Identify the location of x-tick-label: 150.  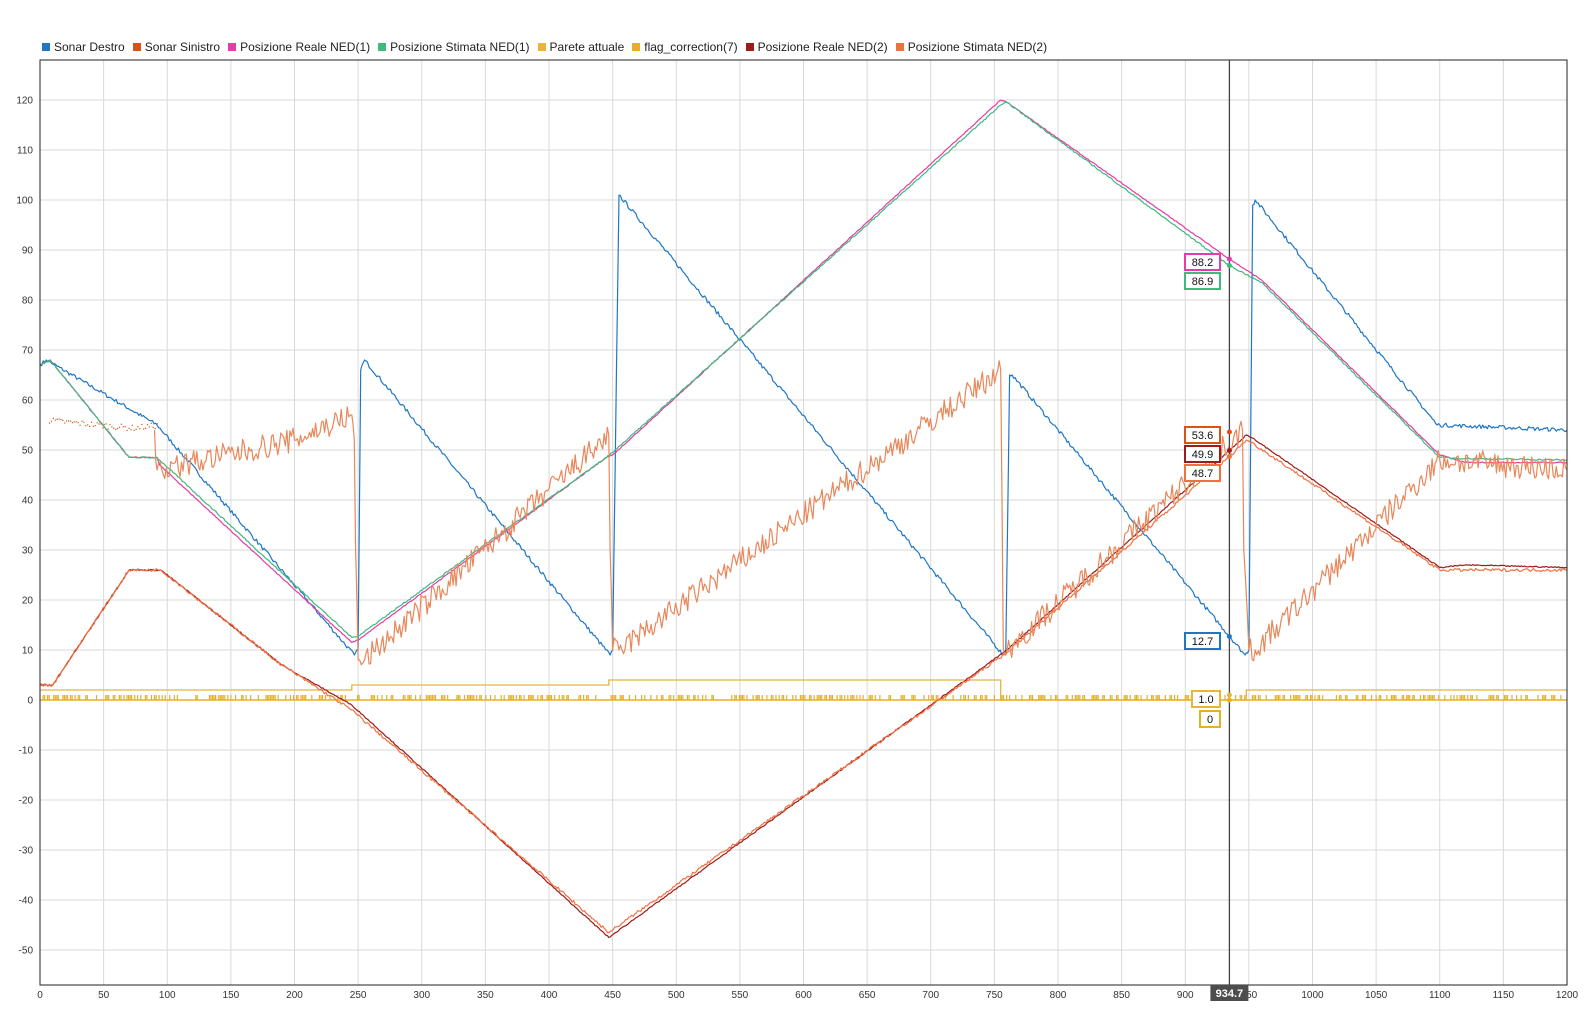
(231, 995).